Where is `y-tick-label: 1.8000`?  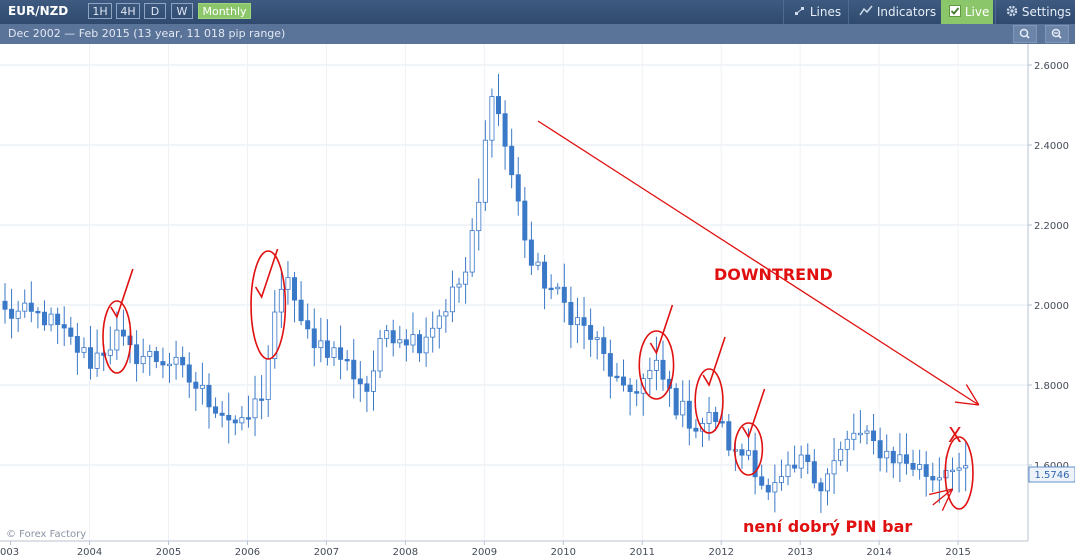
y-tick-label: 1.8000 is located at coordinates (1051, 386).